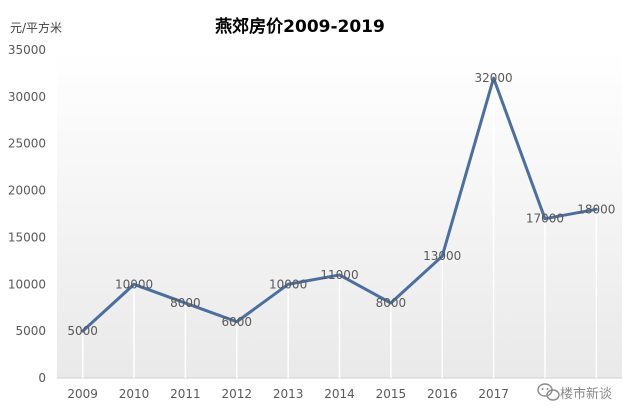 Image resolution: width=639 pixels, height=412 pixels. I want to click on watermark: 楼市新谈, so click(574, 392).